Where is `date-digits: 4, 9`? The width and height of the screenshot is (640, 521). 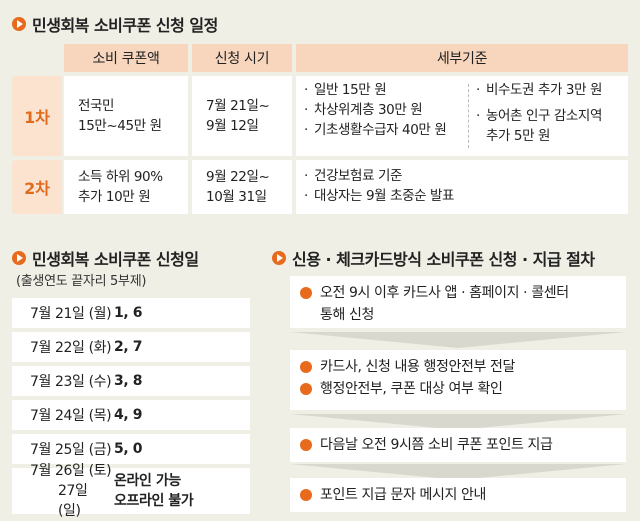
date-digits: 4, 9 is located at coordinates (128, 415).